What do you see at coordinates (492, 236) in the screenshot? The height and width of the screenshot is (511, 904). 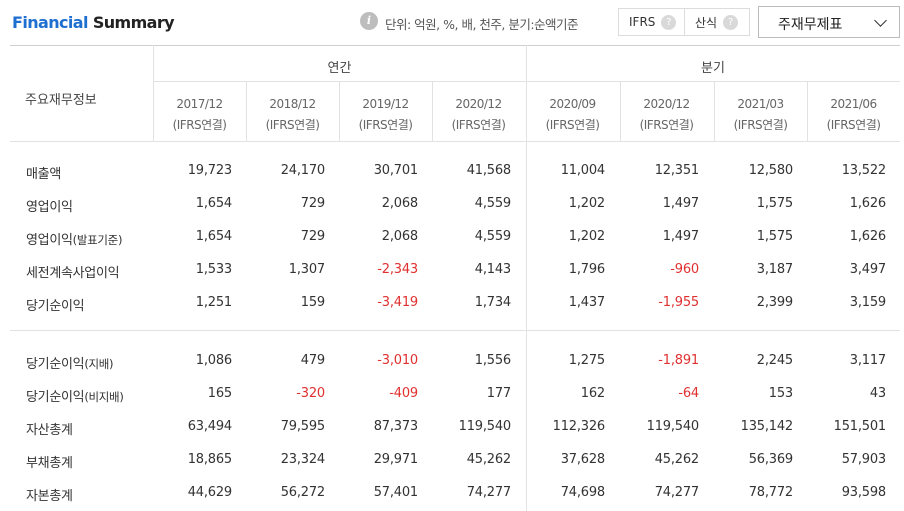 I see `table-cell: 4,559` at bounding box center [492, 236].